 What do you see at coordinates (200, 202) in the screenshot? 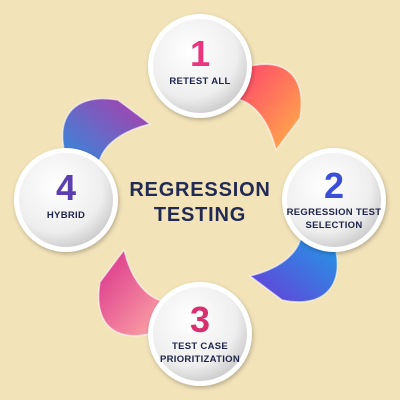
I see `diagram-title: REGRESSION TESTING` at bounding box center [200, 202].